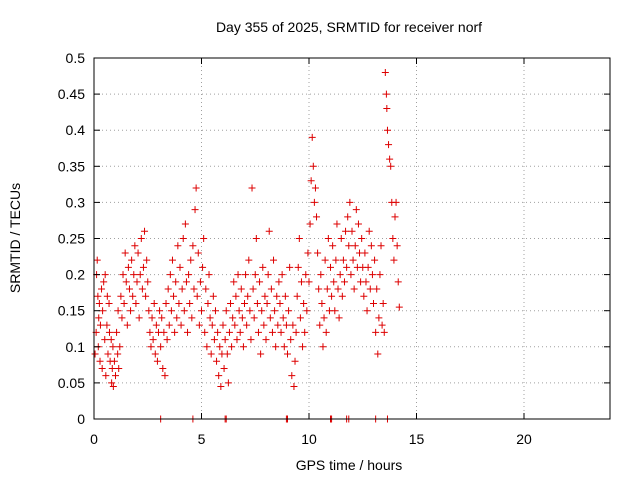  I want to click on y-tick-label: 0, so click(81, 419).